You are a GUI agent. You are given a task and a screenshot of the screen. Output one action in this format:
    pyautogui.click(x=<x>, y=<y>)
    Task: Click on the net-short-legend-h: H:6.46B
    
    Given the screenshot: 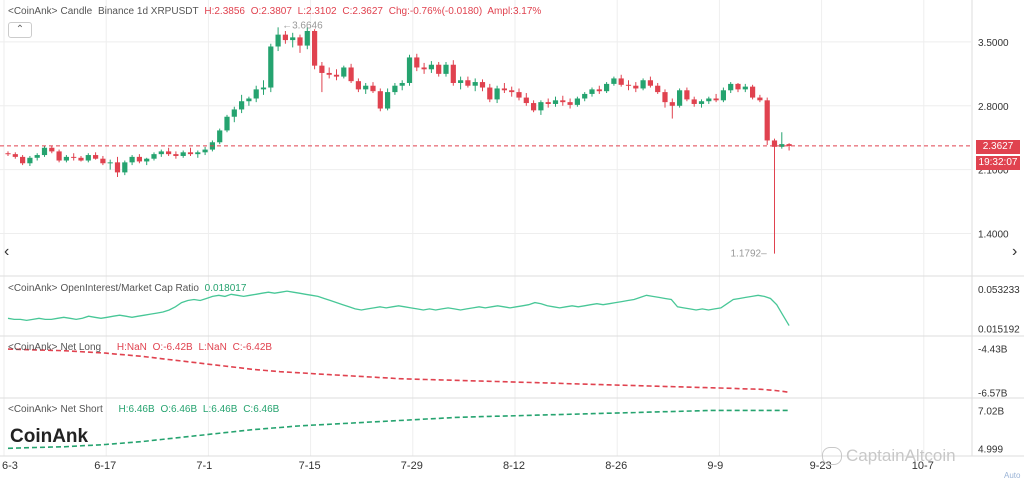 What is the action you would take?
    pyautogui.click(x=136, y=409)
    